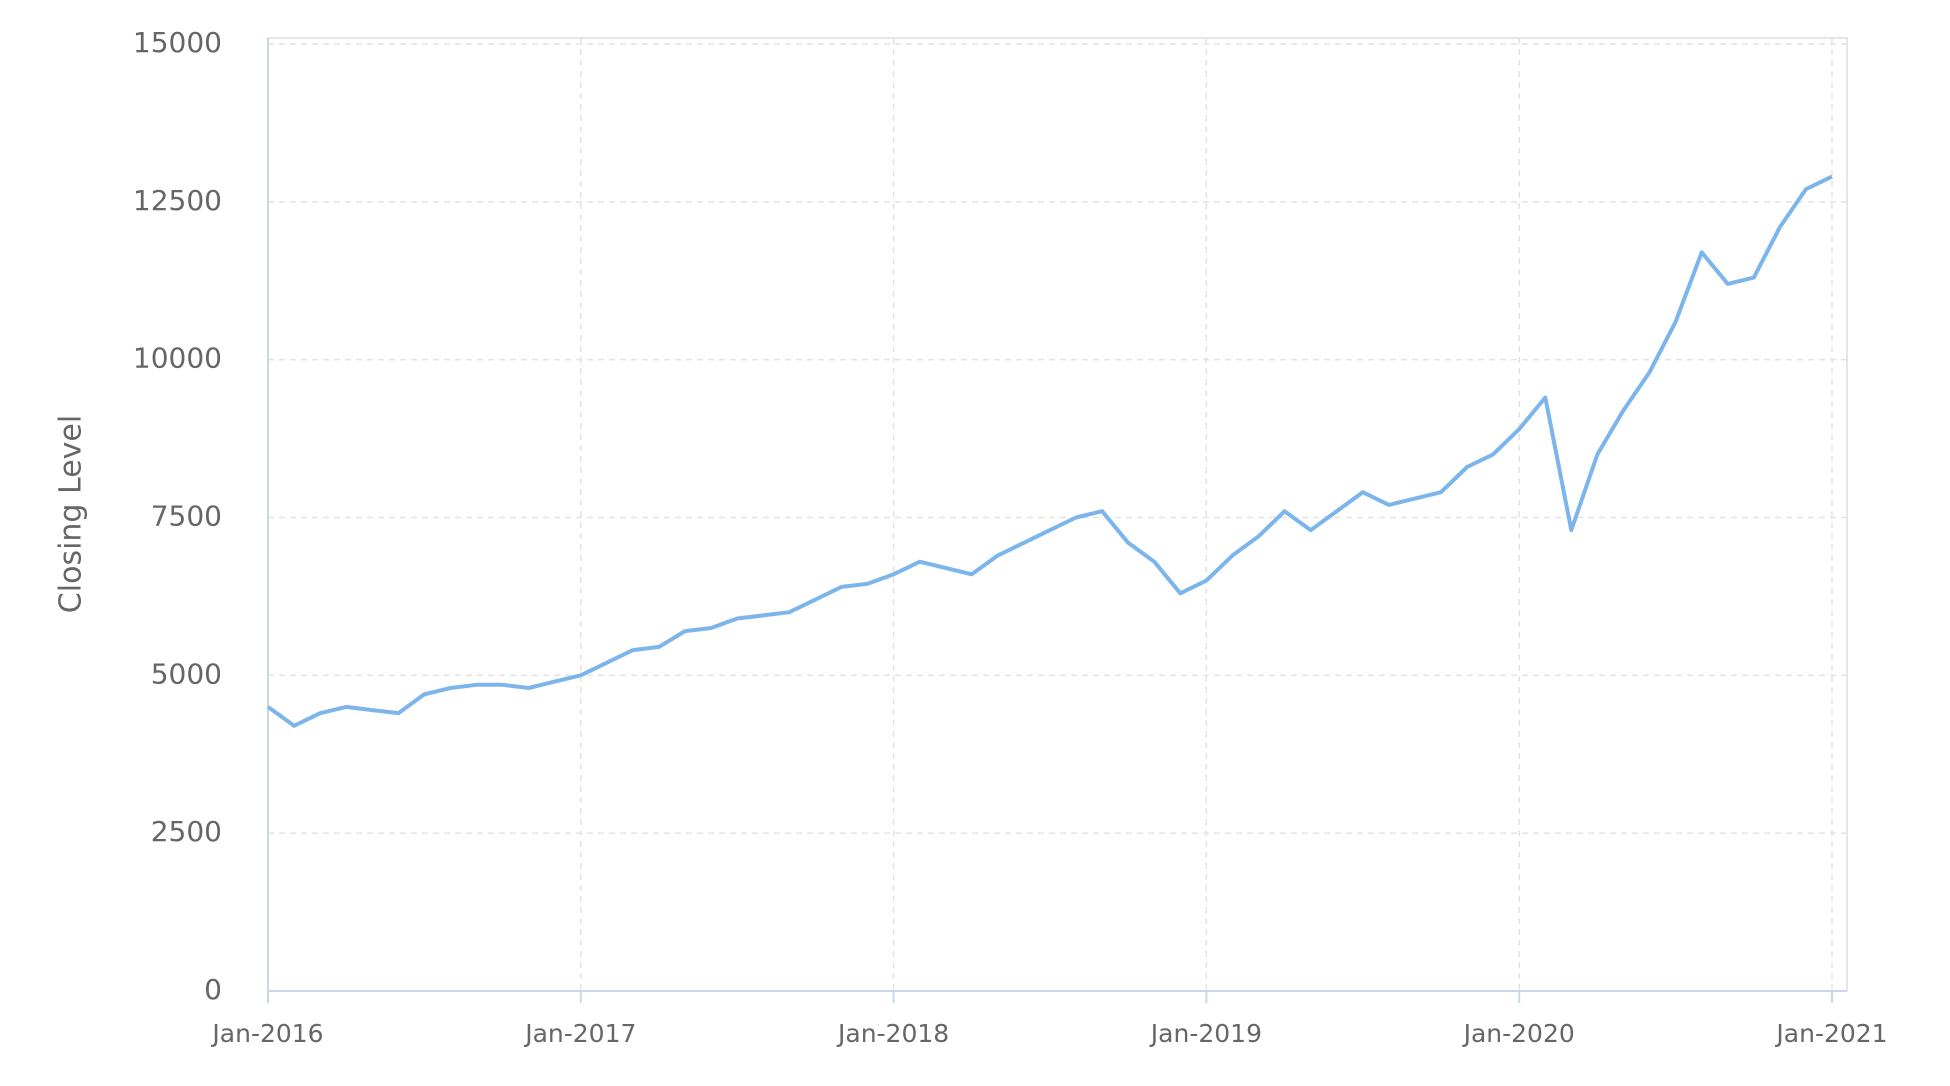 Image resolution: width=1950 pixels, height=1086 pixels. I want to click on y-tick-label: 12500, so click(177, 200).